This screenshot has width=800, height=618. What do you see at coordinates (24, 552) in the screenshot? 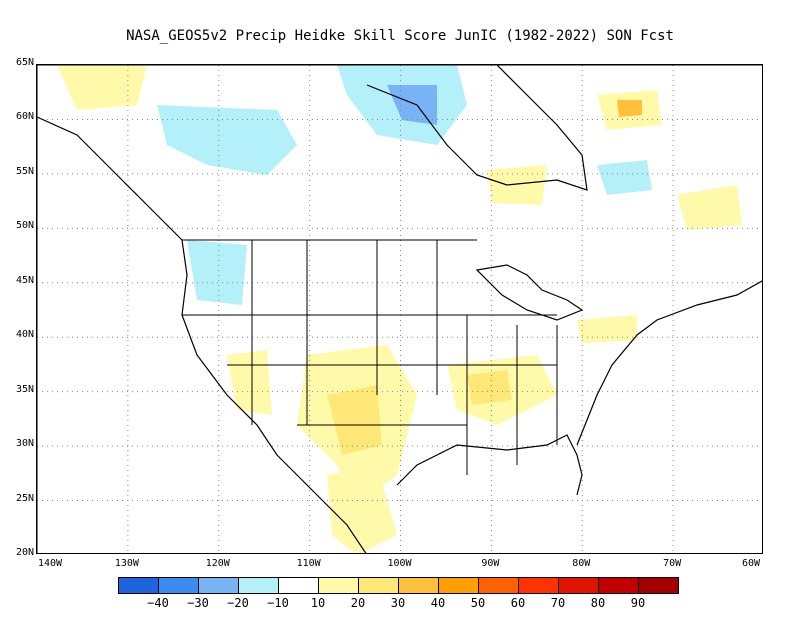
I see `latitude-tick-label: 20N` at bounding box center [24, 552].